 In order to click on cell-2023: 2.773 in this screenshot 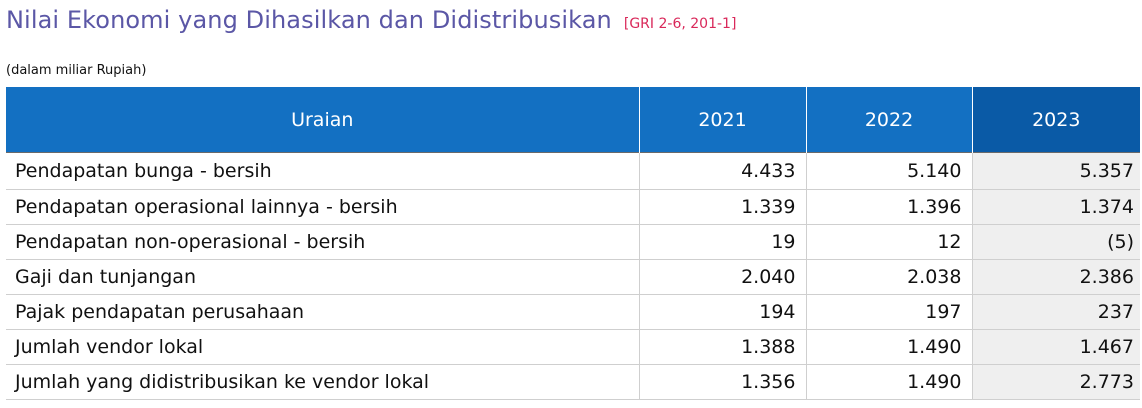, I will do `click(1056, 382)`.